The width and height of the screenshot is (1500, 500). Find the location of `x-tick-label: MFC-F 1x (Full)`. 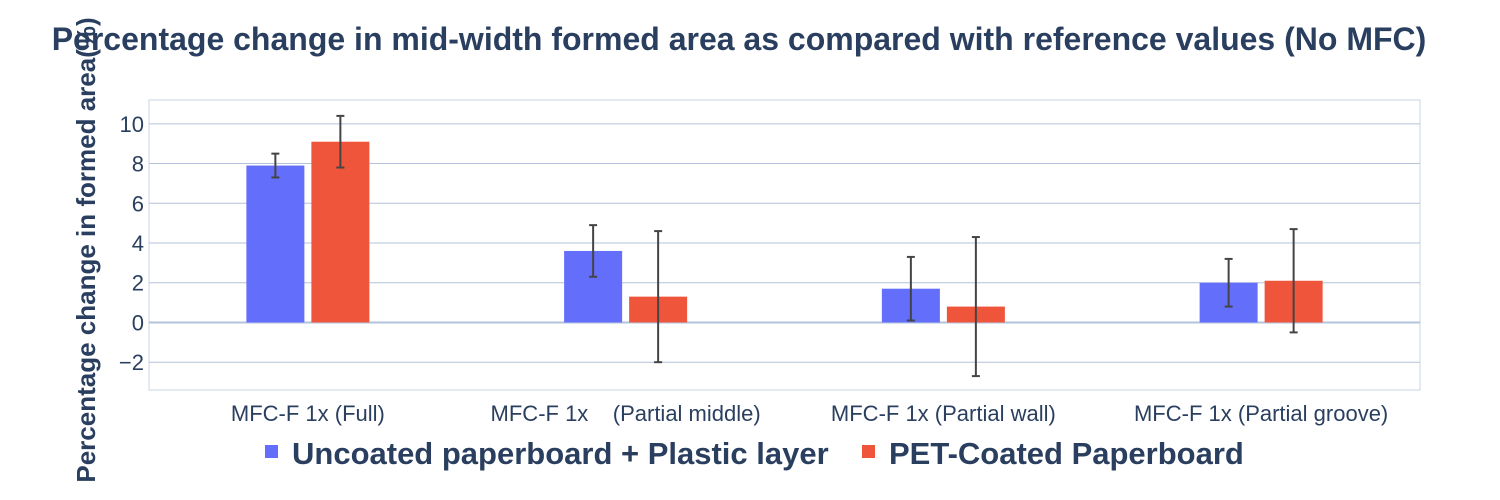

x-tick-label: MFC-F 1x (Full) is located at coordinates (308, 413).